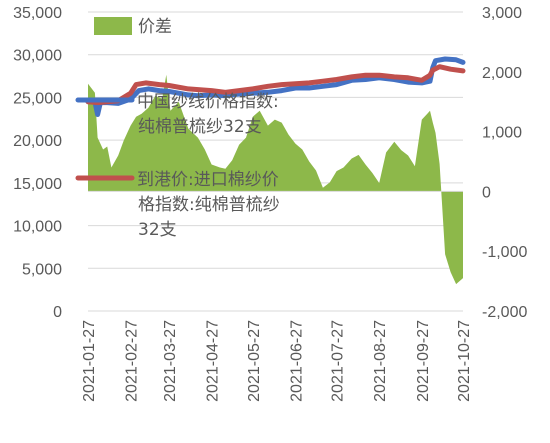  Describe the element at coordinates (502, 13) in the screenshot. I see `y-right-tick-label: 3,000` at that location.